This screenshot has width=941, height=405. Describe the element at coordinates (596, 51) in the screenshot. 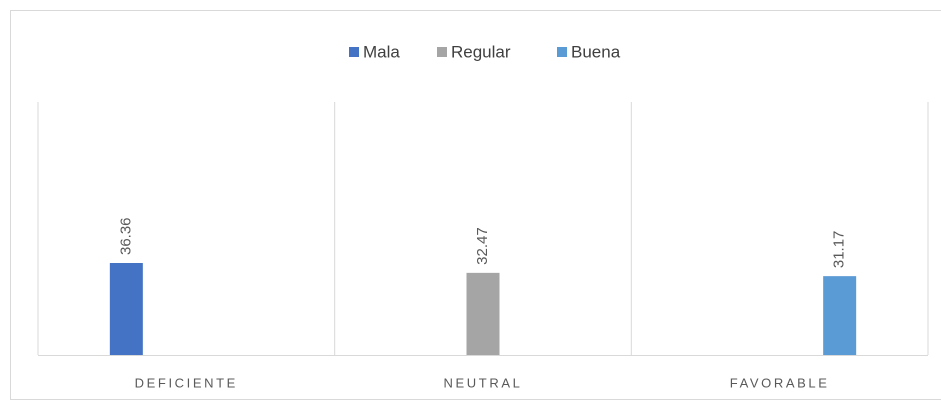

I see `legend-label: Buena` at that location.